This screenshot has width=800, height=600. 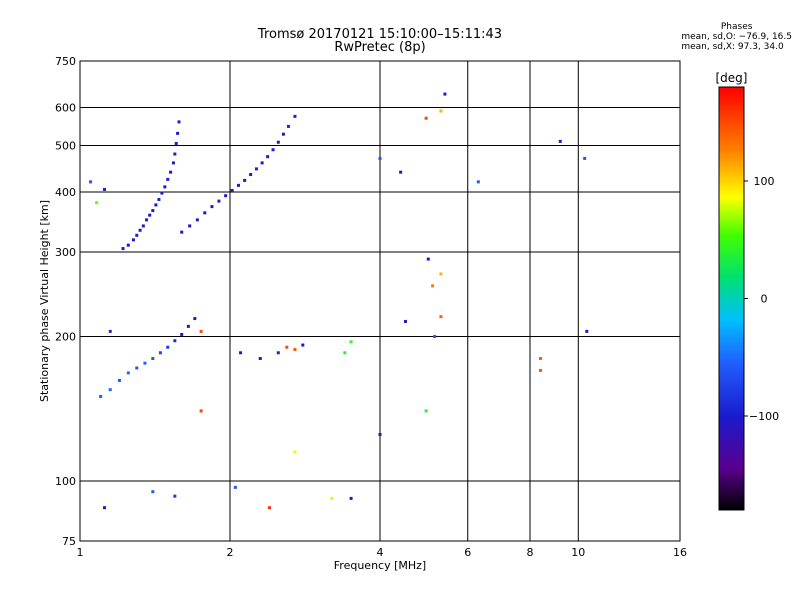 I want to click on x-tick-label: 16, so click(x=680, y=552).